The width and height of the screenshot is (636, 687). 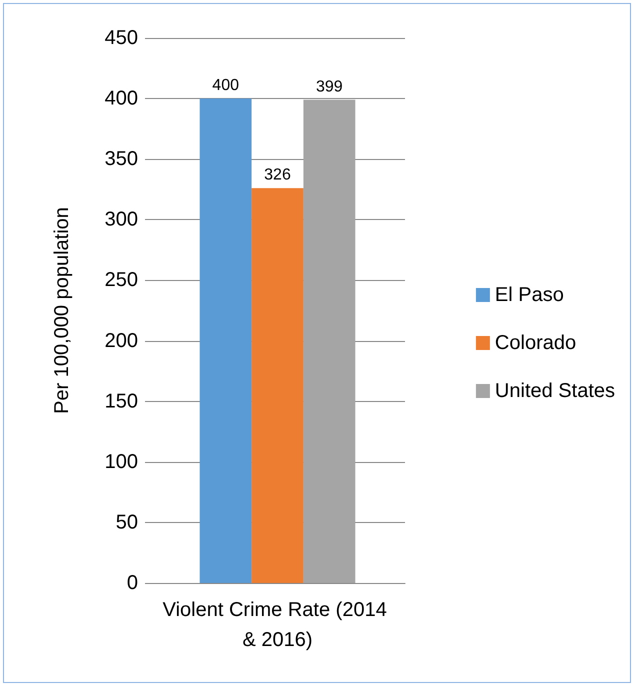 What do you see at coordinates (121, 219) in the screenshot?
I see `y-tick-label: 300` at bounding box center [121, 219].